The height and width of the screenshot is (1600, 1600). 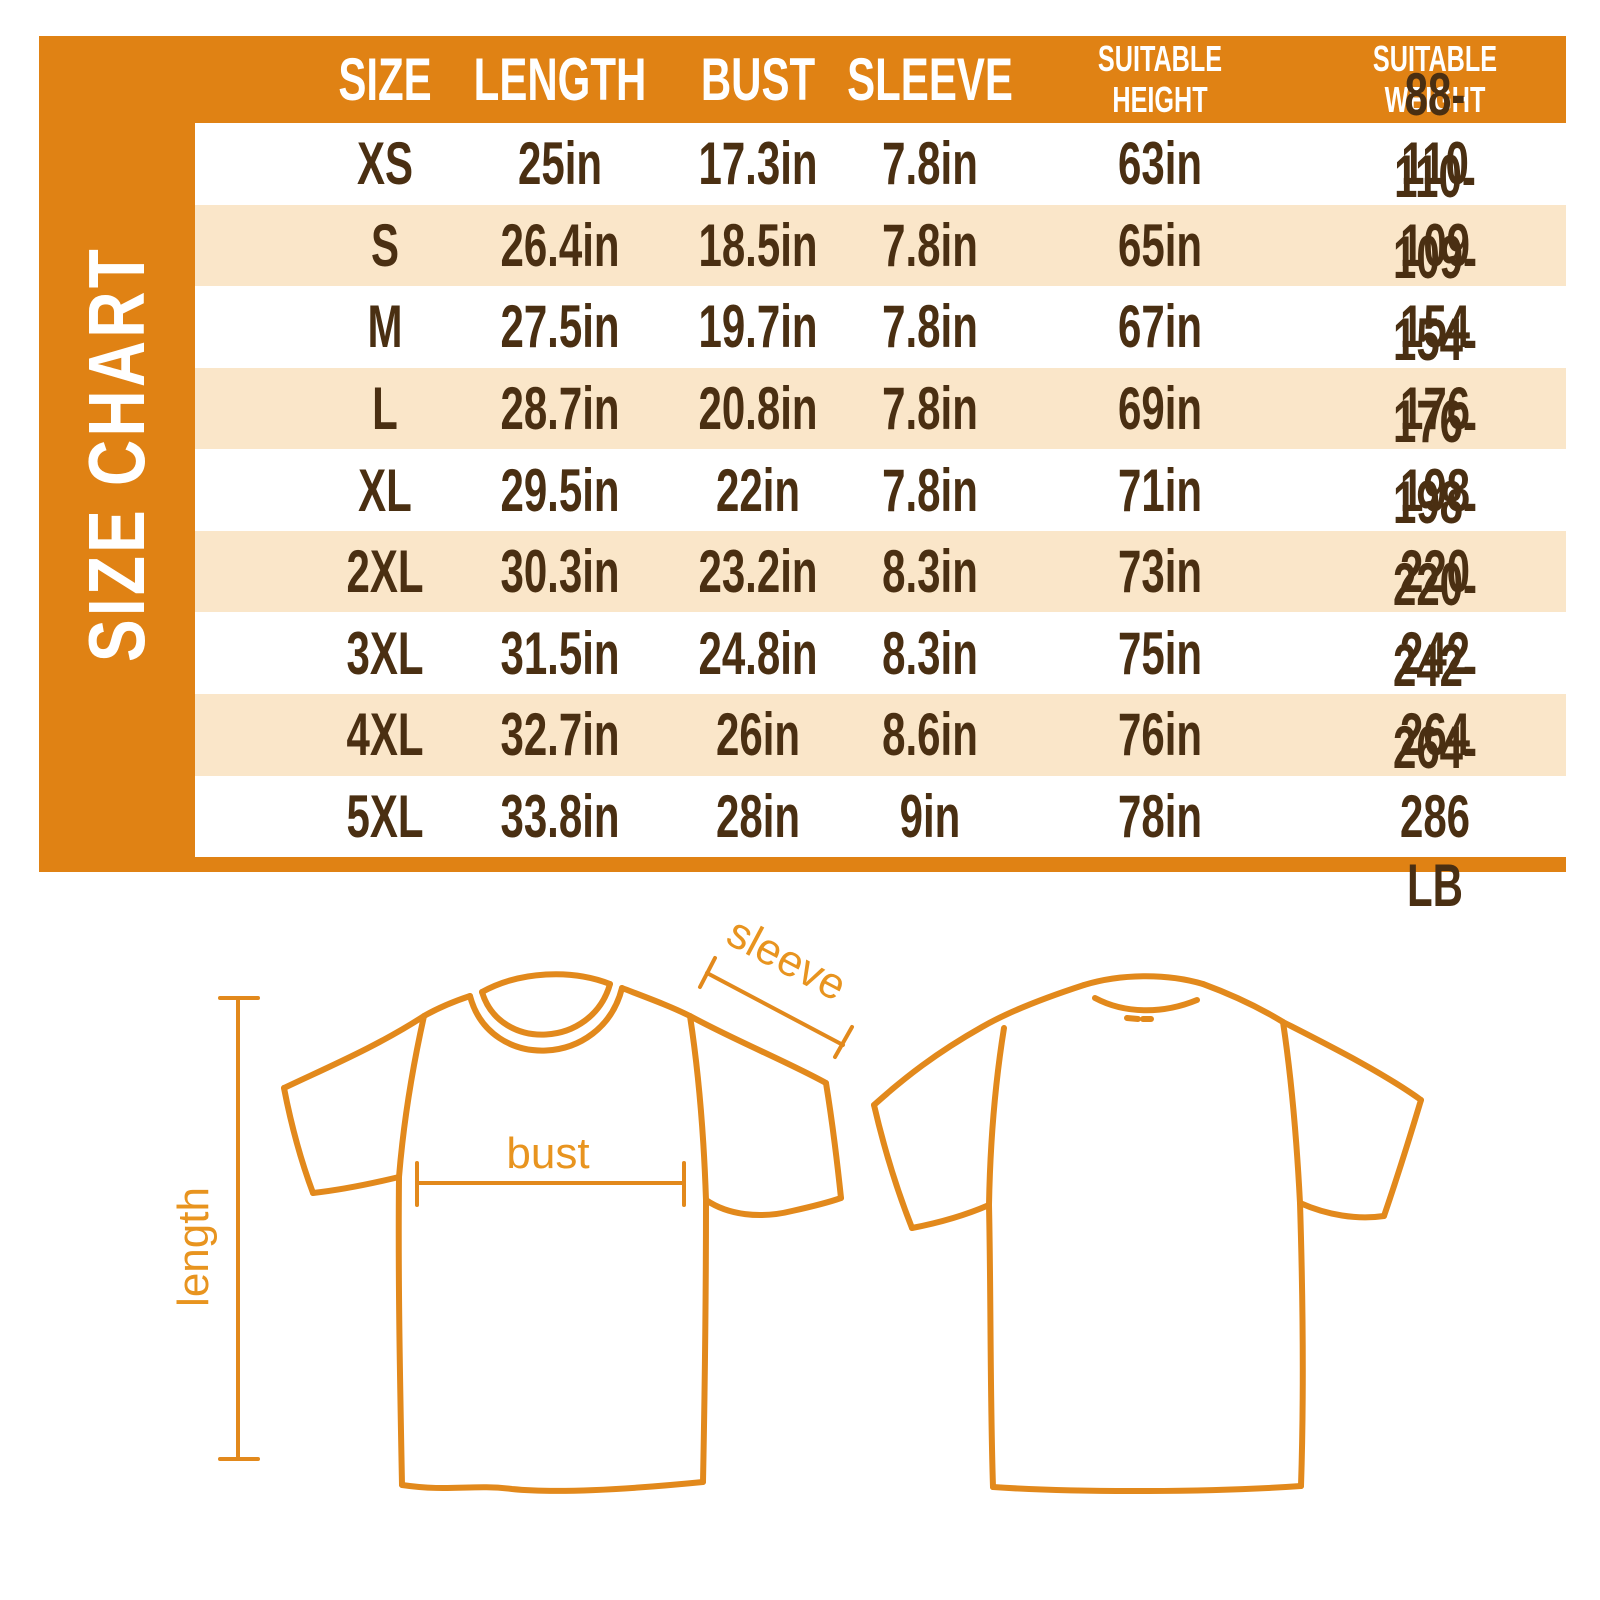 What do you see at coordinates (560, 408) in the screenshot?
I see `cell-length: 28.7in` at bounding box center [560, 408].